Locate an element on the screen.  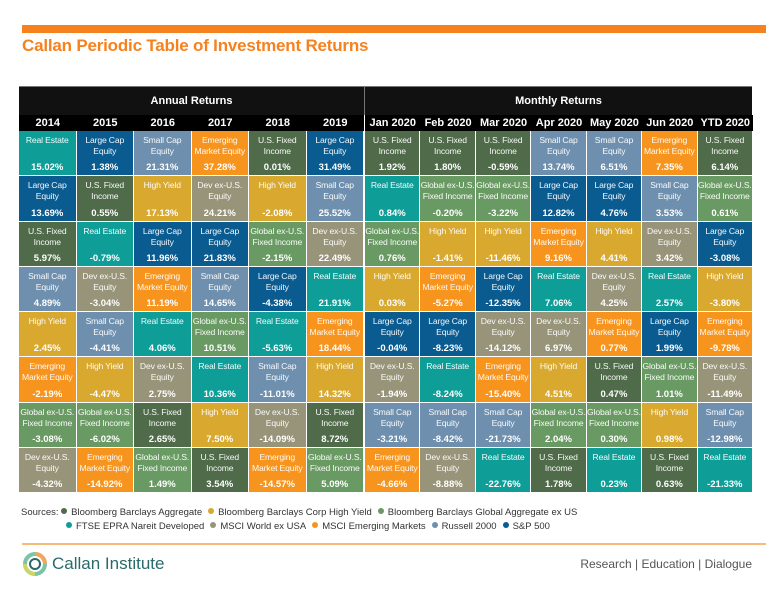
return-value: 0.23% is located at coordinates (614, 484).